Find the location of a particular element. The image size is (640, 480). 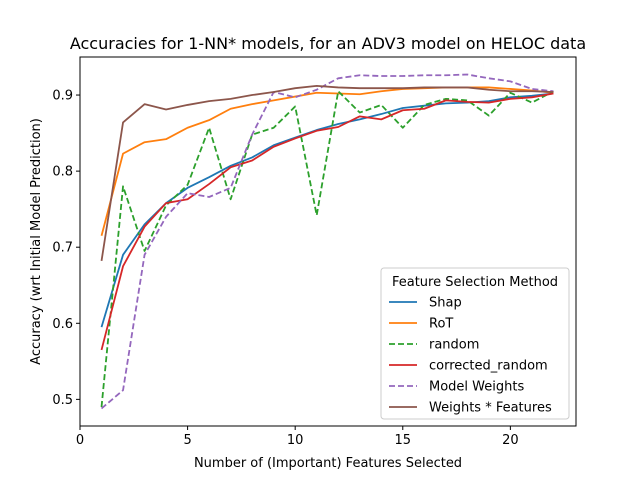

legend-box is located at coordinates (475, 343).